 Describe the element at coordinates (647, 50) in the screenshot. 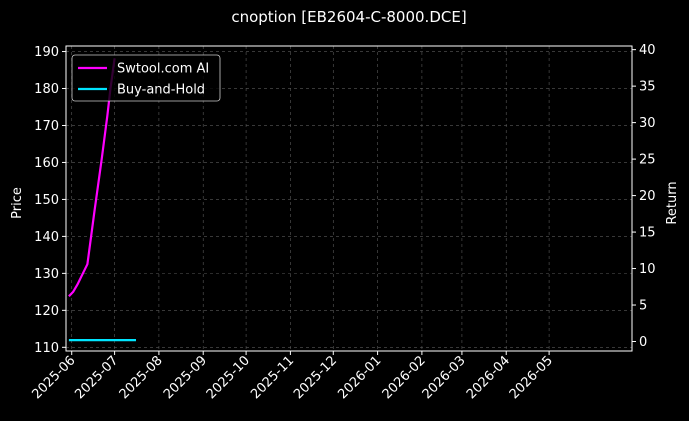

I see `y-right-tick-label: 40` at that location.